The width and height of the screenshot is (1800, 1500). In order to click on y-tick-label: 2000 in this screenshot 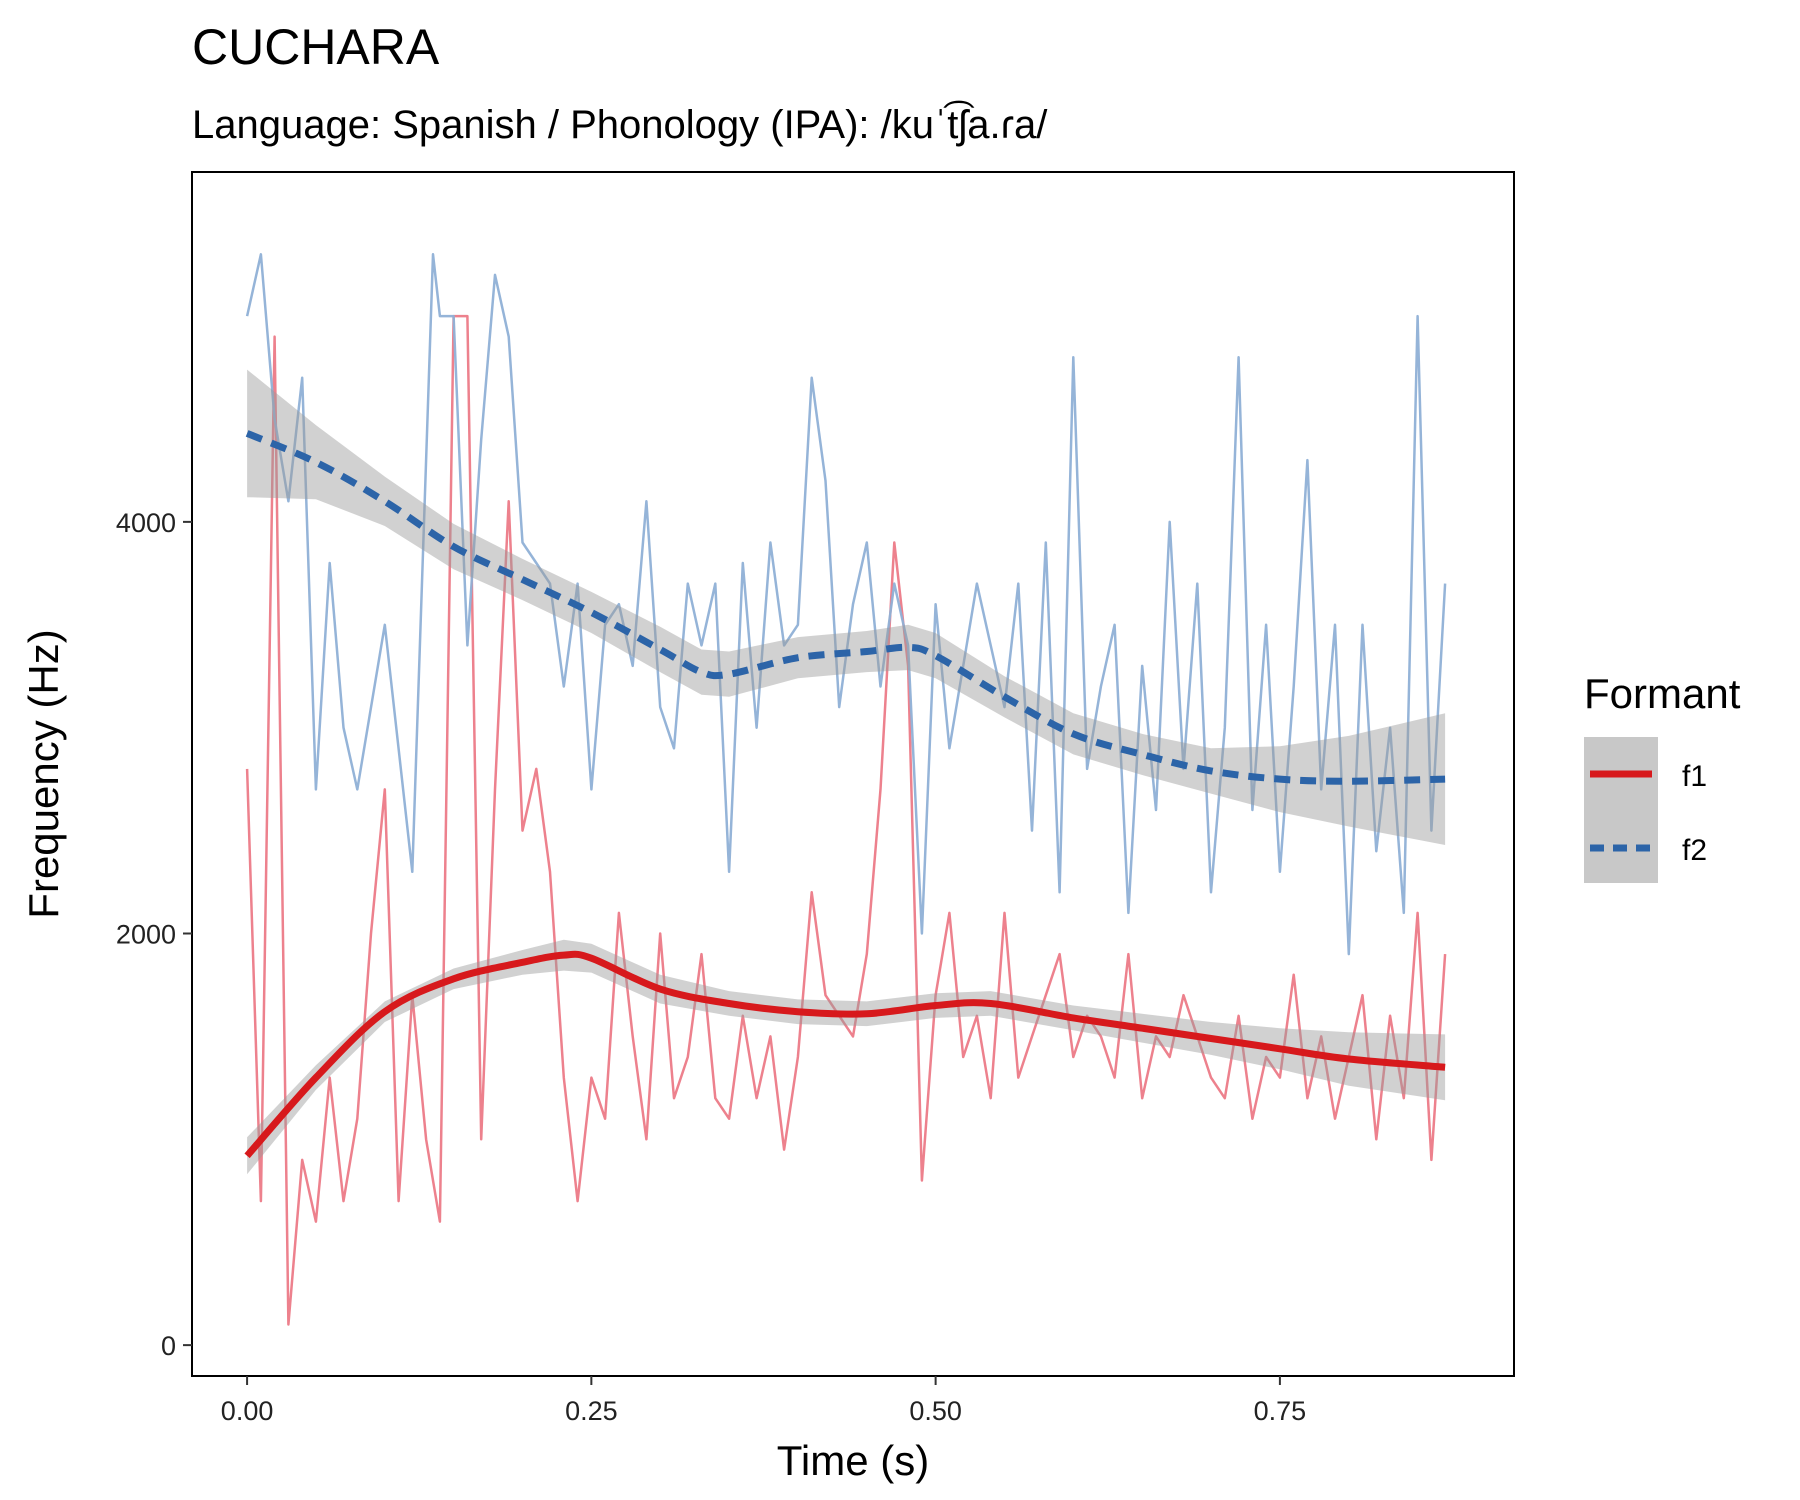, I will do `click(146, 935)`.